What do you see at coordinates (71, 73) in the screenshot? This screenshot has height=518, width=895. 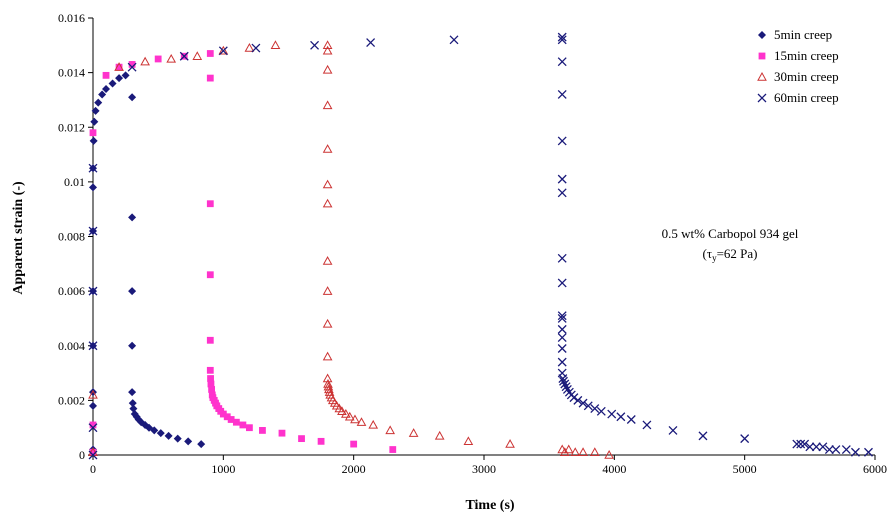 I see `y-tick-label: 0.014` at bounding box center [71, 73].